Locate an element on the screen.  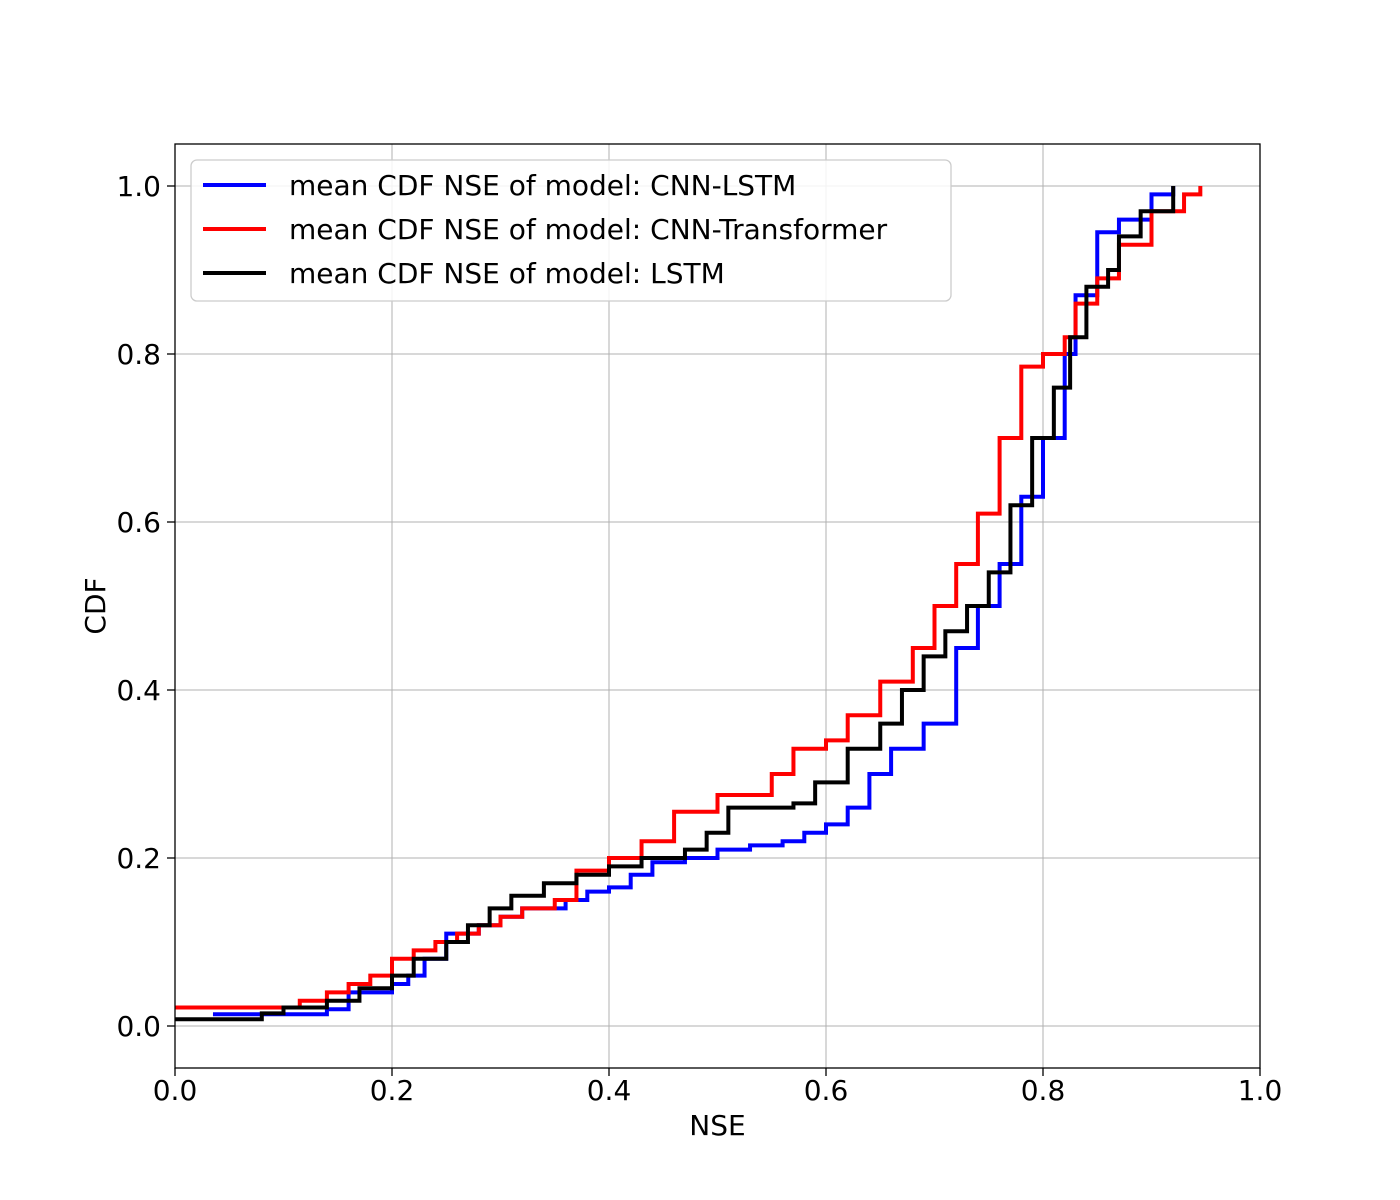
legend-label-0: mean CDF NSE of model: CNN-LSTM is located at coordinates (542, 185).